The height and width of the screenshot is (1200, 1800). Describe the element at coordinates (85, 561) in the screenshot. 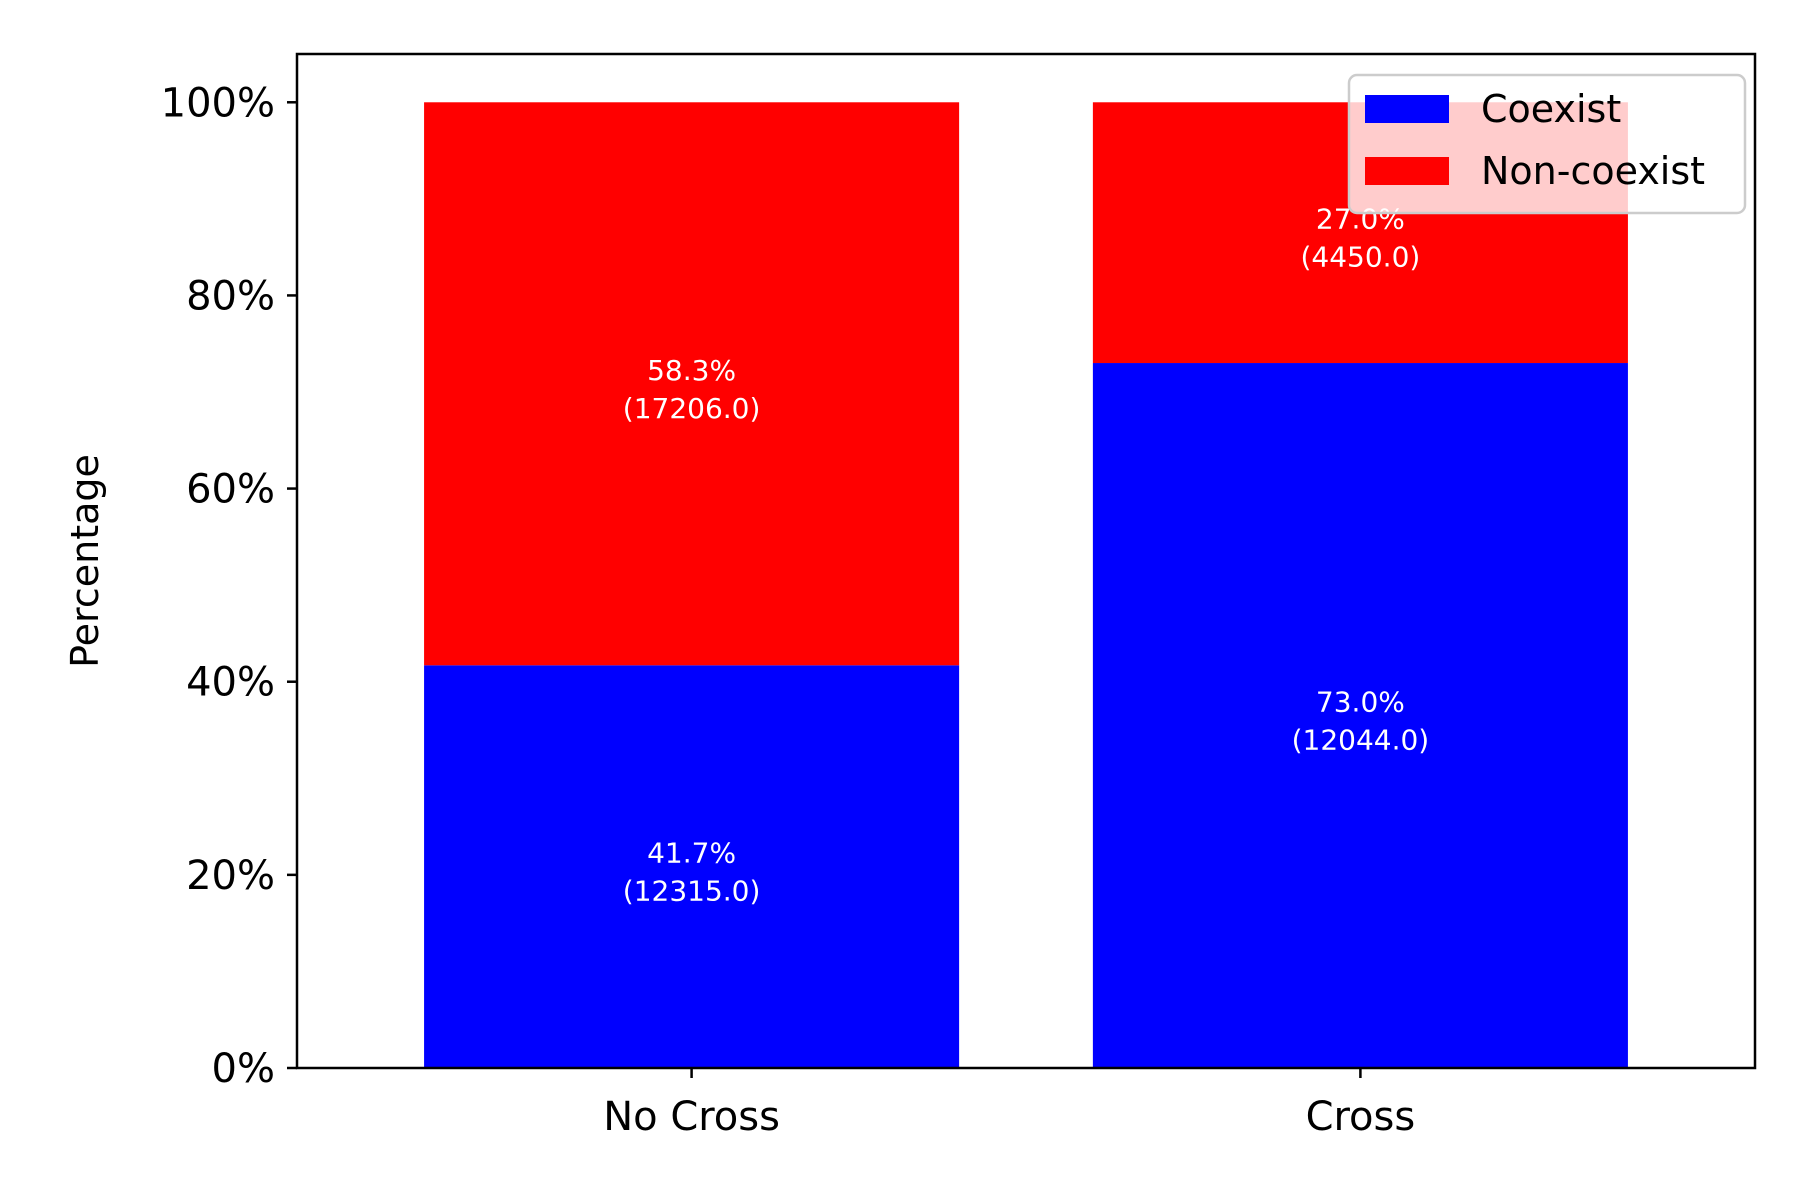

I see `y-axis-label: Percentage` at that location.